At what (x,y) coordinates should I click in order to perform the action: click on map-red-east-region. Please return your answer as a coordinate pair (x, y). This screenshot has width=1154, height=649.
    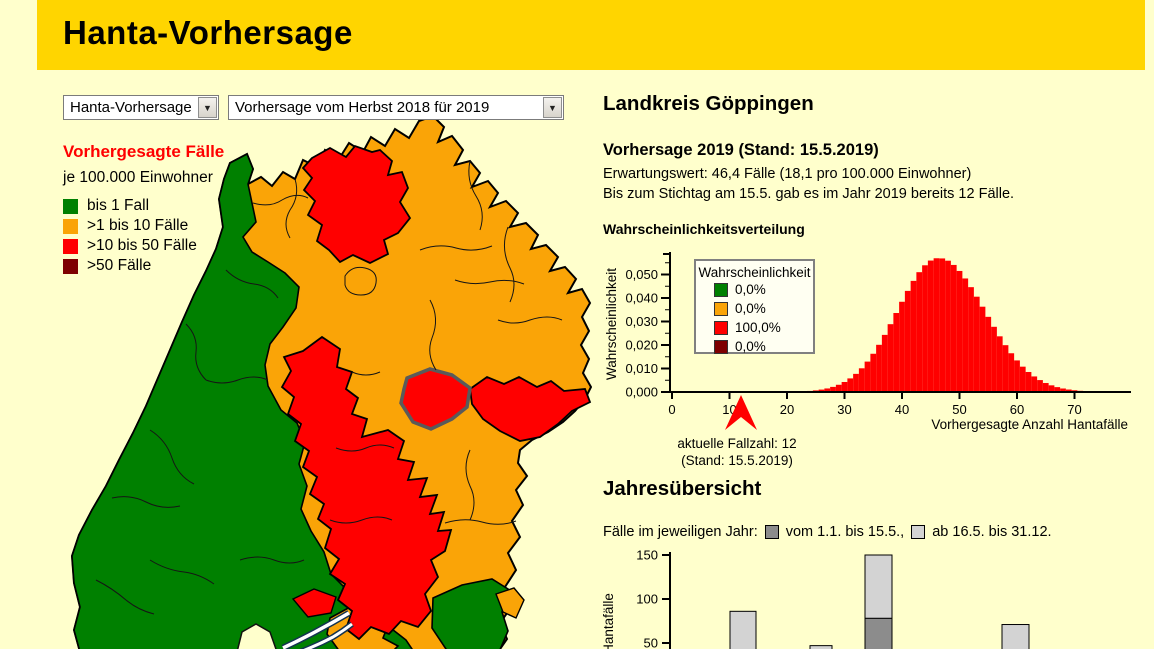
    Looking at the image, I should click on (530, 408).